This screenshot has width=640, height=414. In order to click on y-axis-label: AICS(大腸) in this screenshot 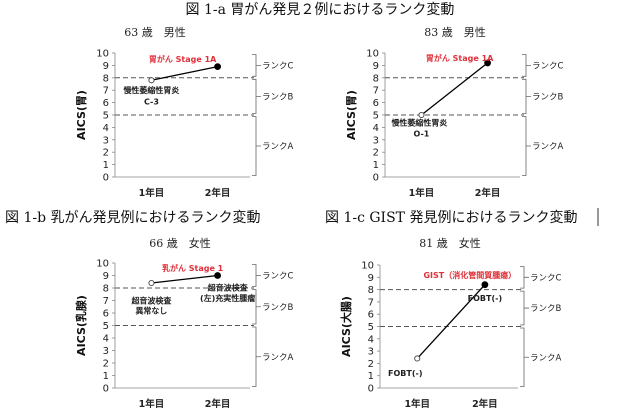, I will do `click(346, 326)`.